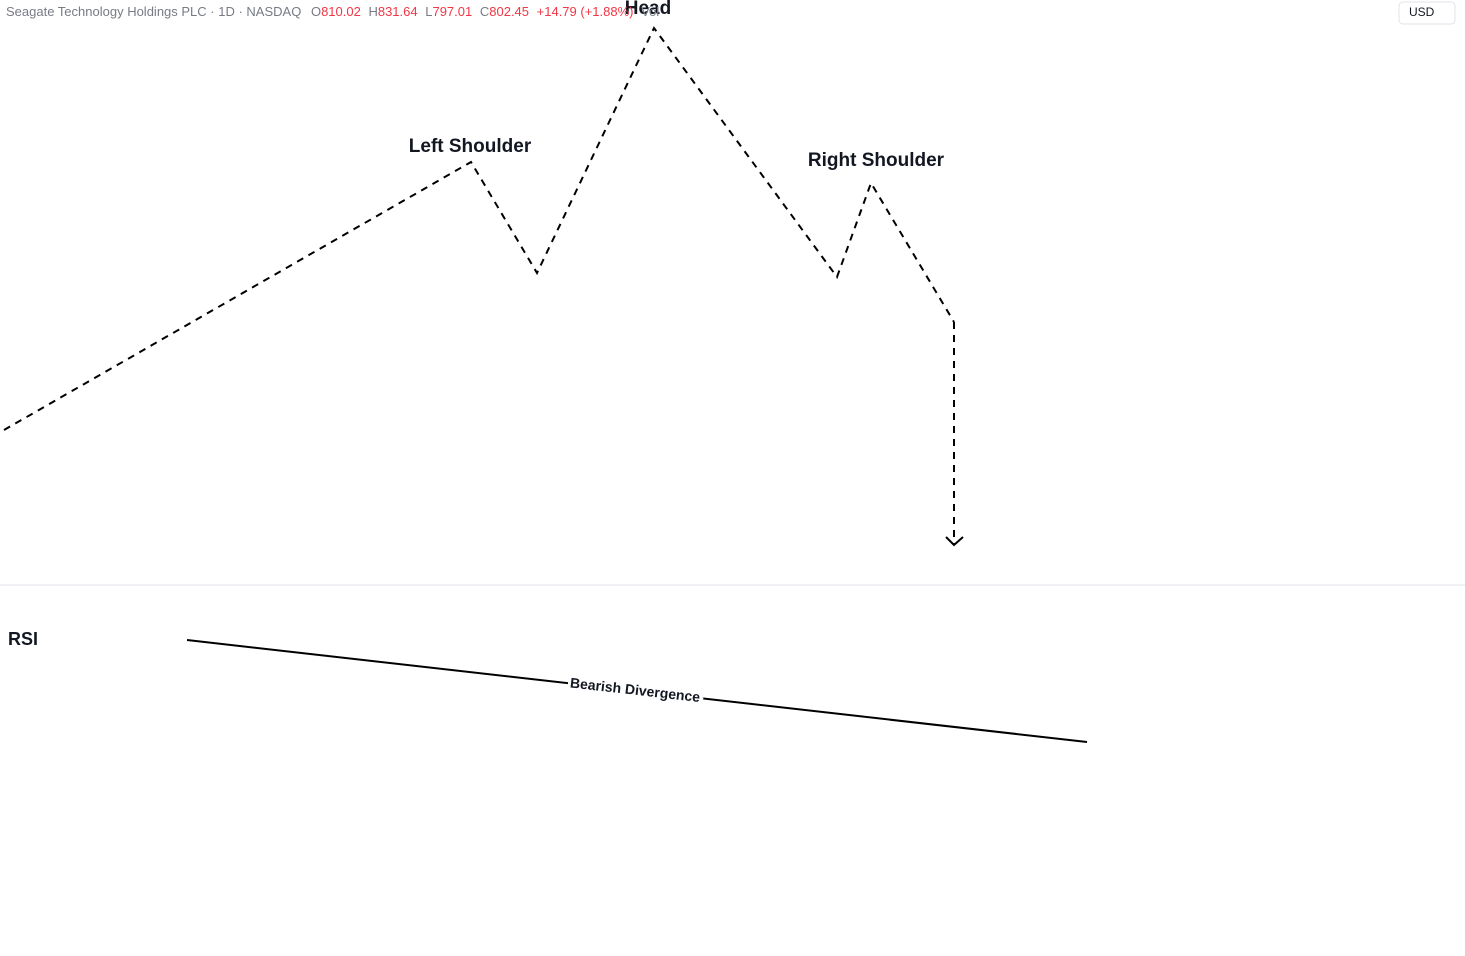 The image size is (1465, 956). I want to click on ohlc-key: H, so click(372, 11).